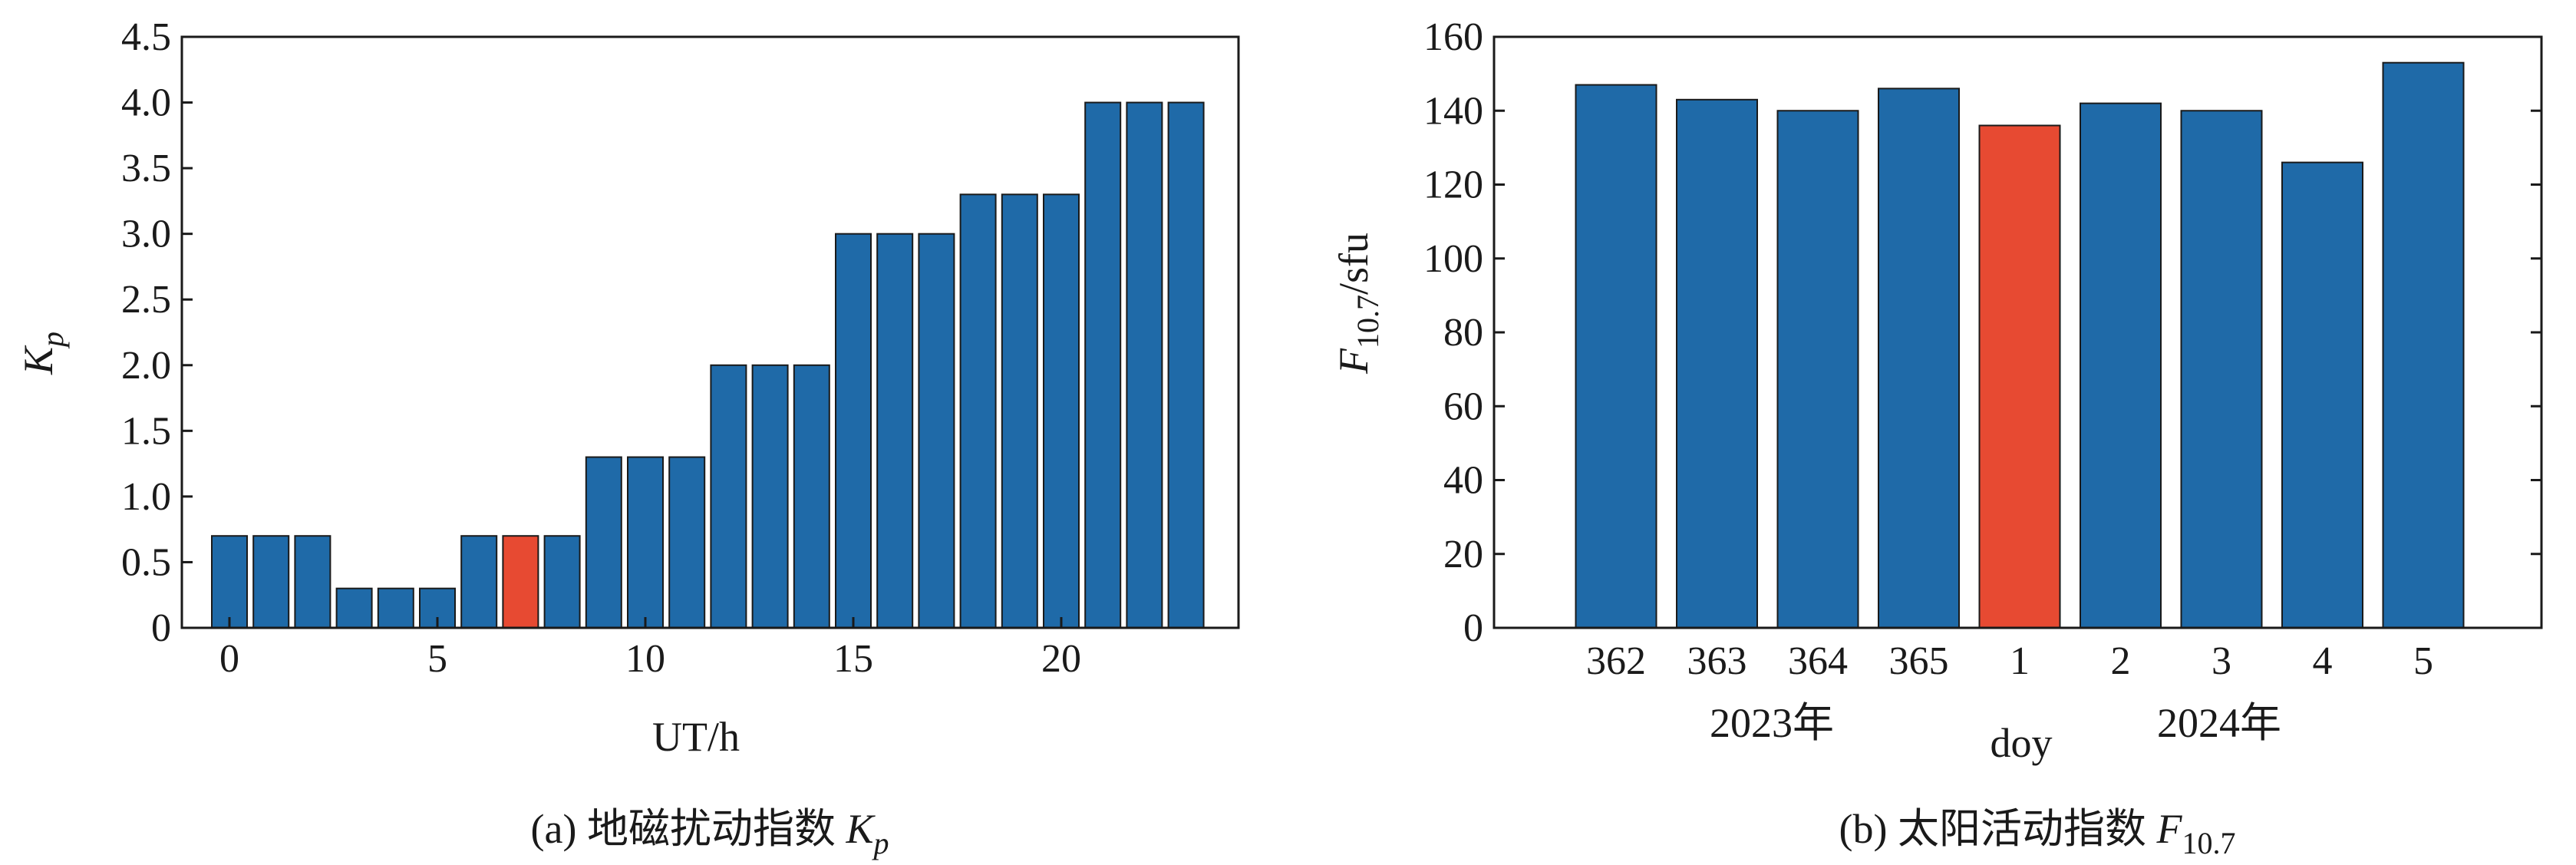 The height and width of the screenshot is (865, 2576). I want to click on f107-caption: (b) 太阳活动指数 F10.7, so click(2037, 833).